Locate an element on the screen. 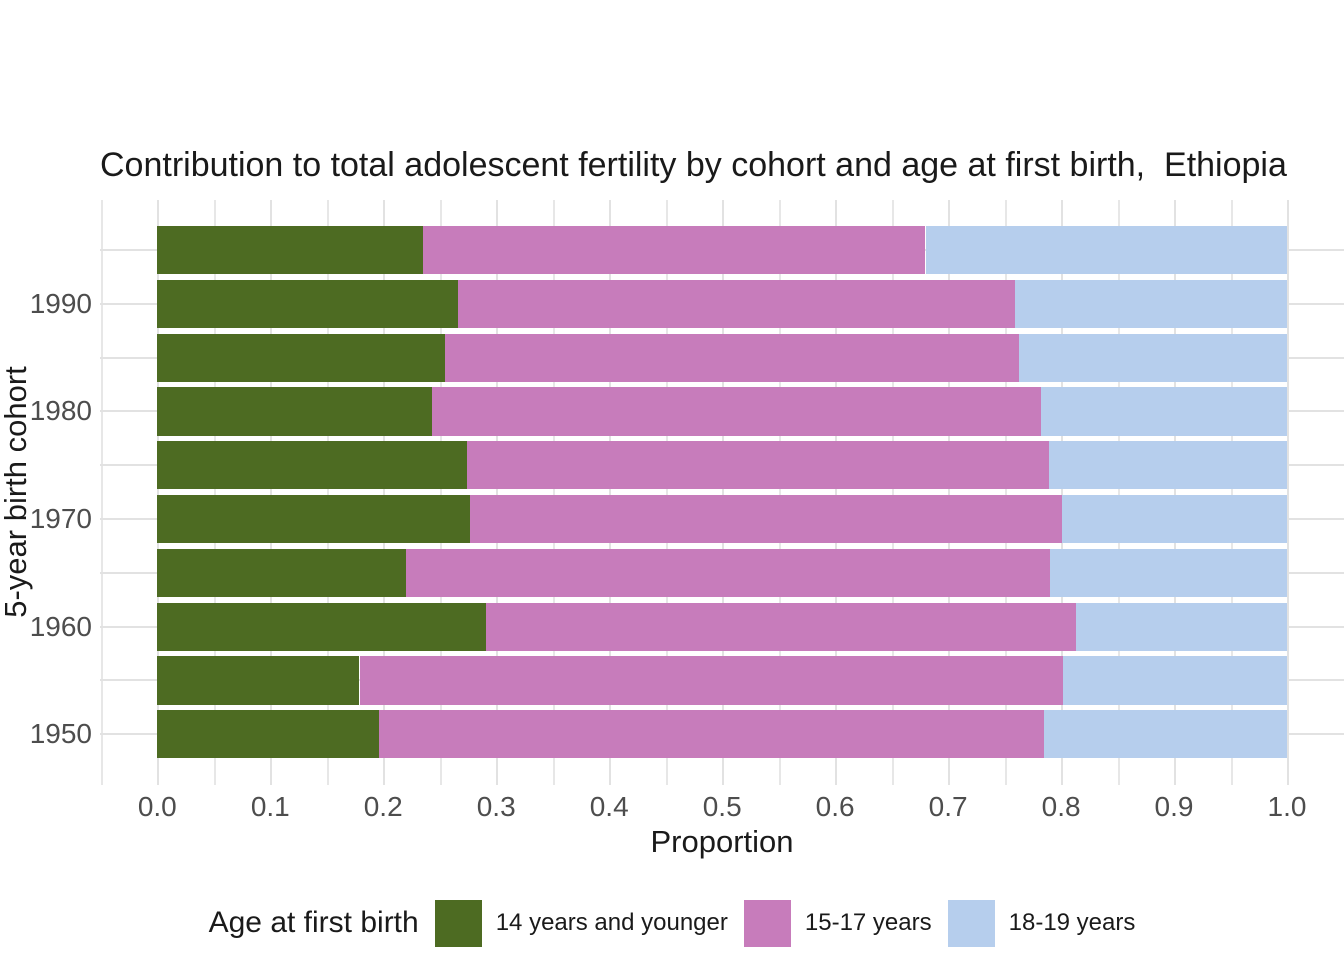 This screenshot has height=960, width=1344. legend-item: 15-17 years is located at coordinates (837, 923).